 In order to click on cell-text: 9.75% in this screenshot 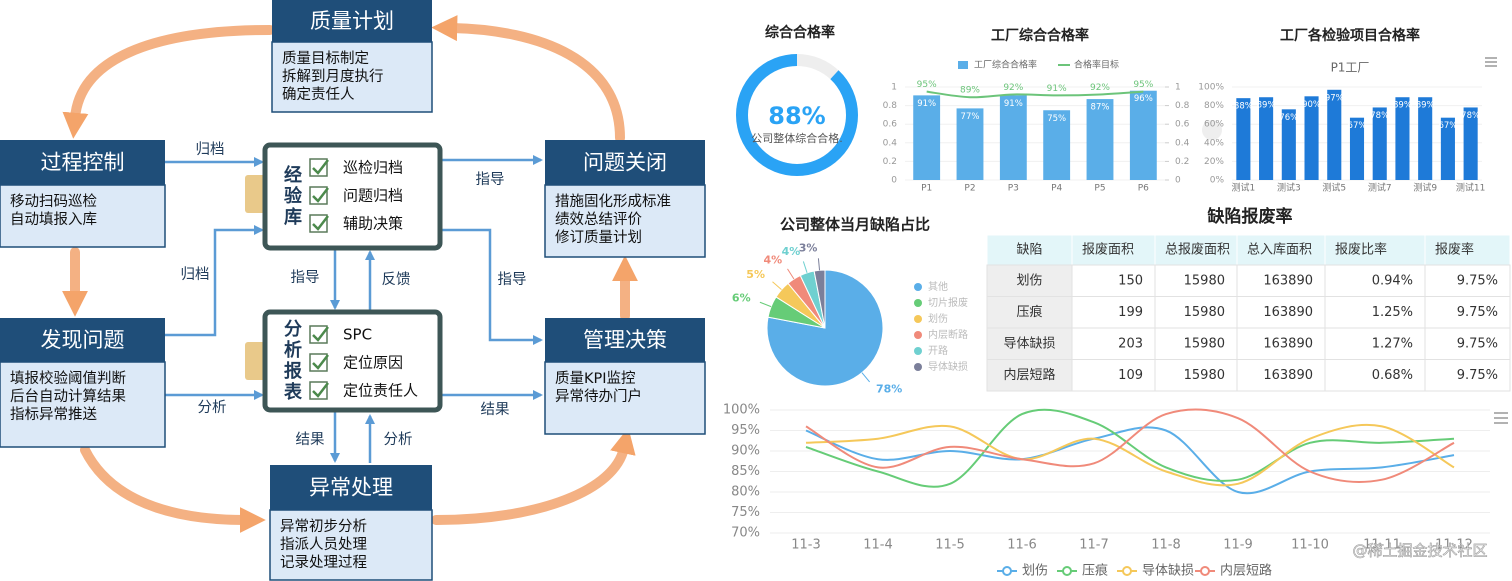, I will do `click(1477, 312)`.